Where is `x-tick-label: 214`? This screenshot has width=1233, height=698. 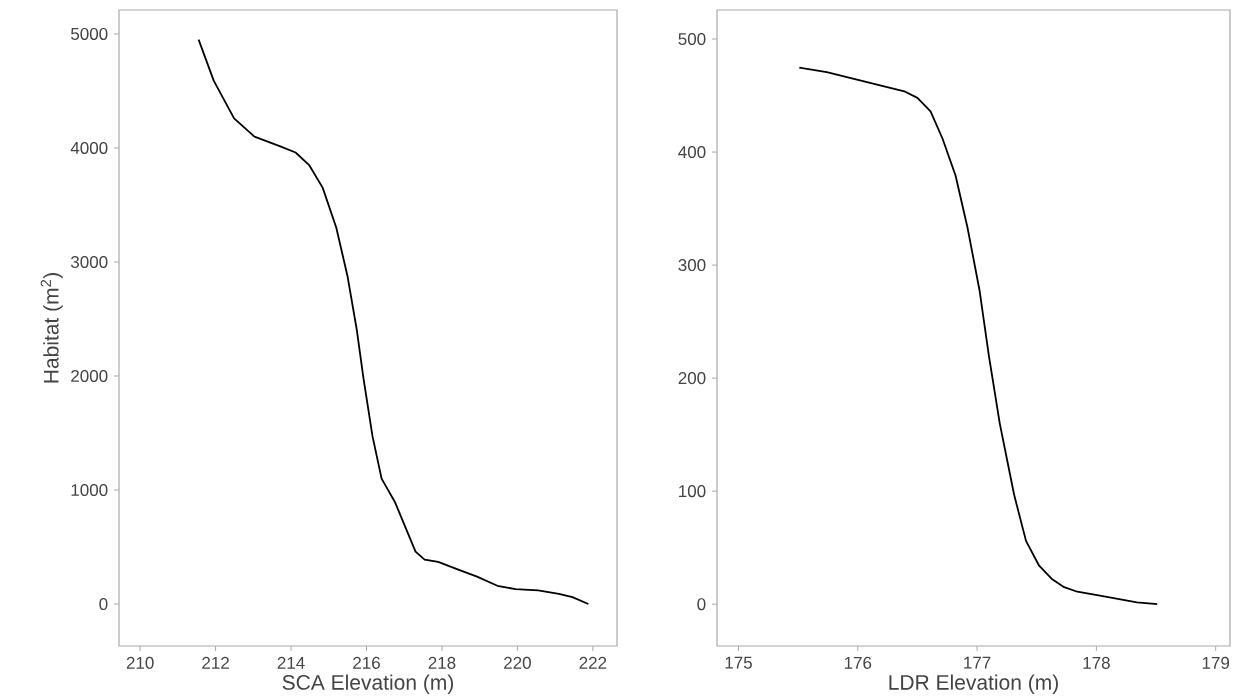 x-tick-label: 214 is located at coordinates (291, 662).